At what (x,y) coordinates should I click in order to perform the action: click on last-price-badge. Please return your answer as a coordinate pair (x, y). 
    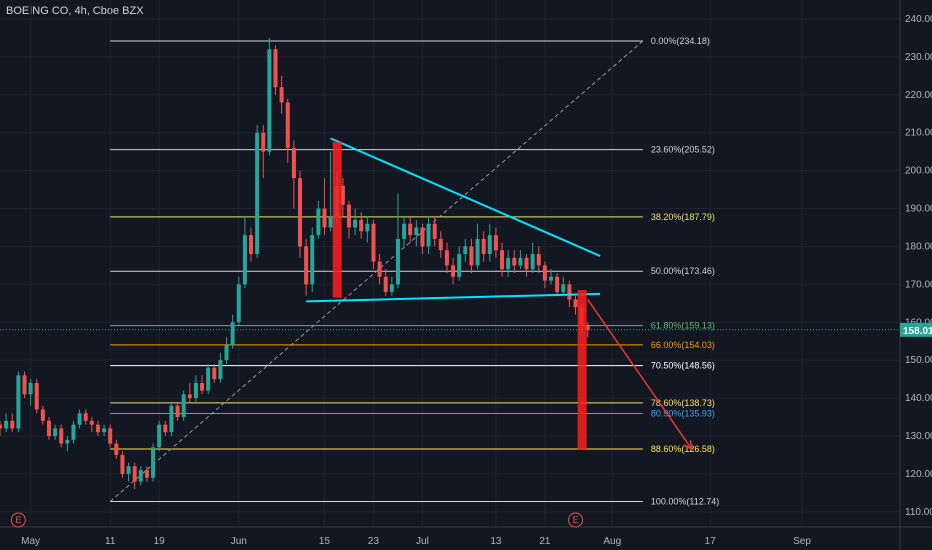
    Looking at the image, I should click on (916, 329).